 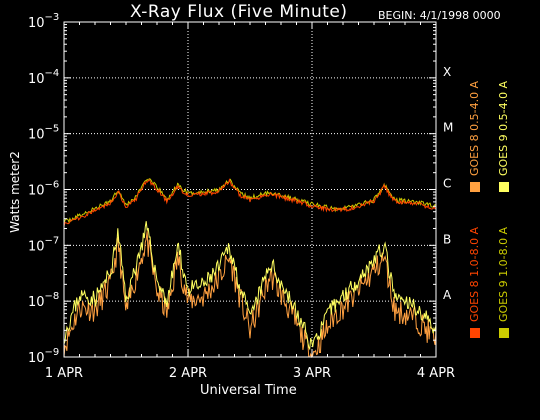 What do you see at coordinates (239, 12) in the screenshot?
I see `chart-title: X-Ray Flux (Five Minute)` at bounding box center [239, 12].